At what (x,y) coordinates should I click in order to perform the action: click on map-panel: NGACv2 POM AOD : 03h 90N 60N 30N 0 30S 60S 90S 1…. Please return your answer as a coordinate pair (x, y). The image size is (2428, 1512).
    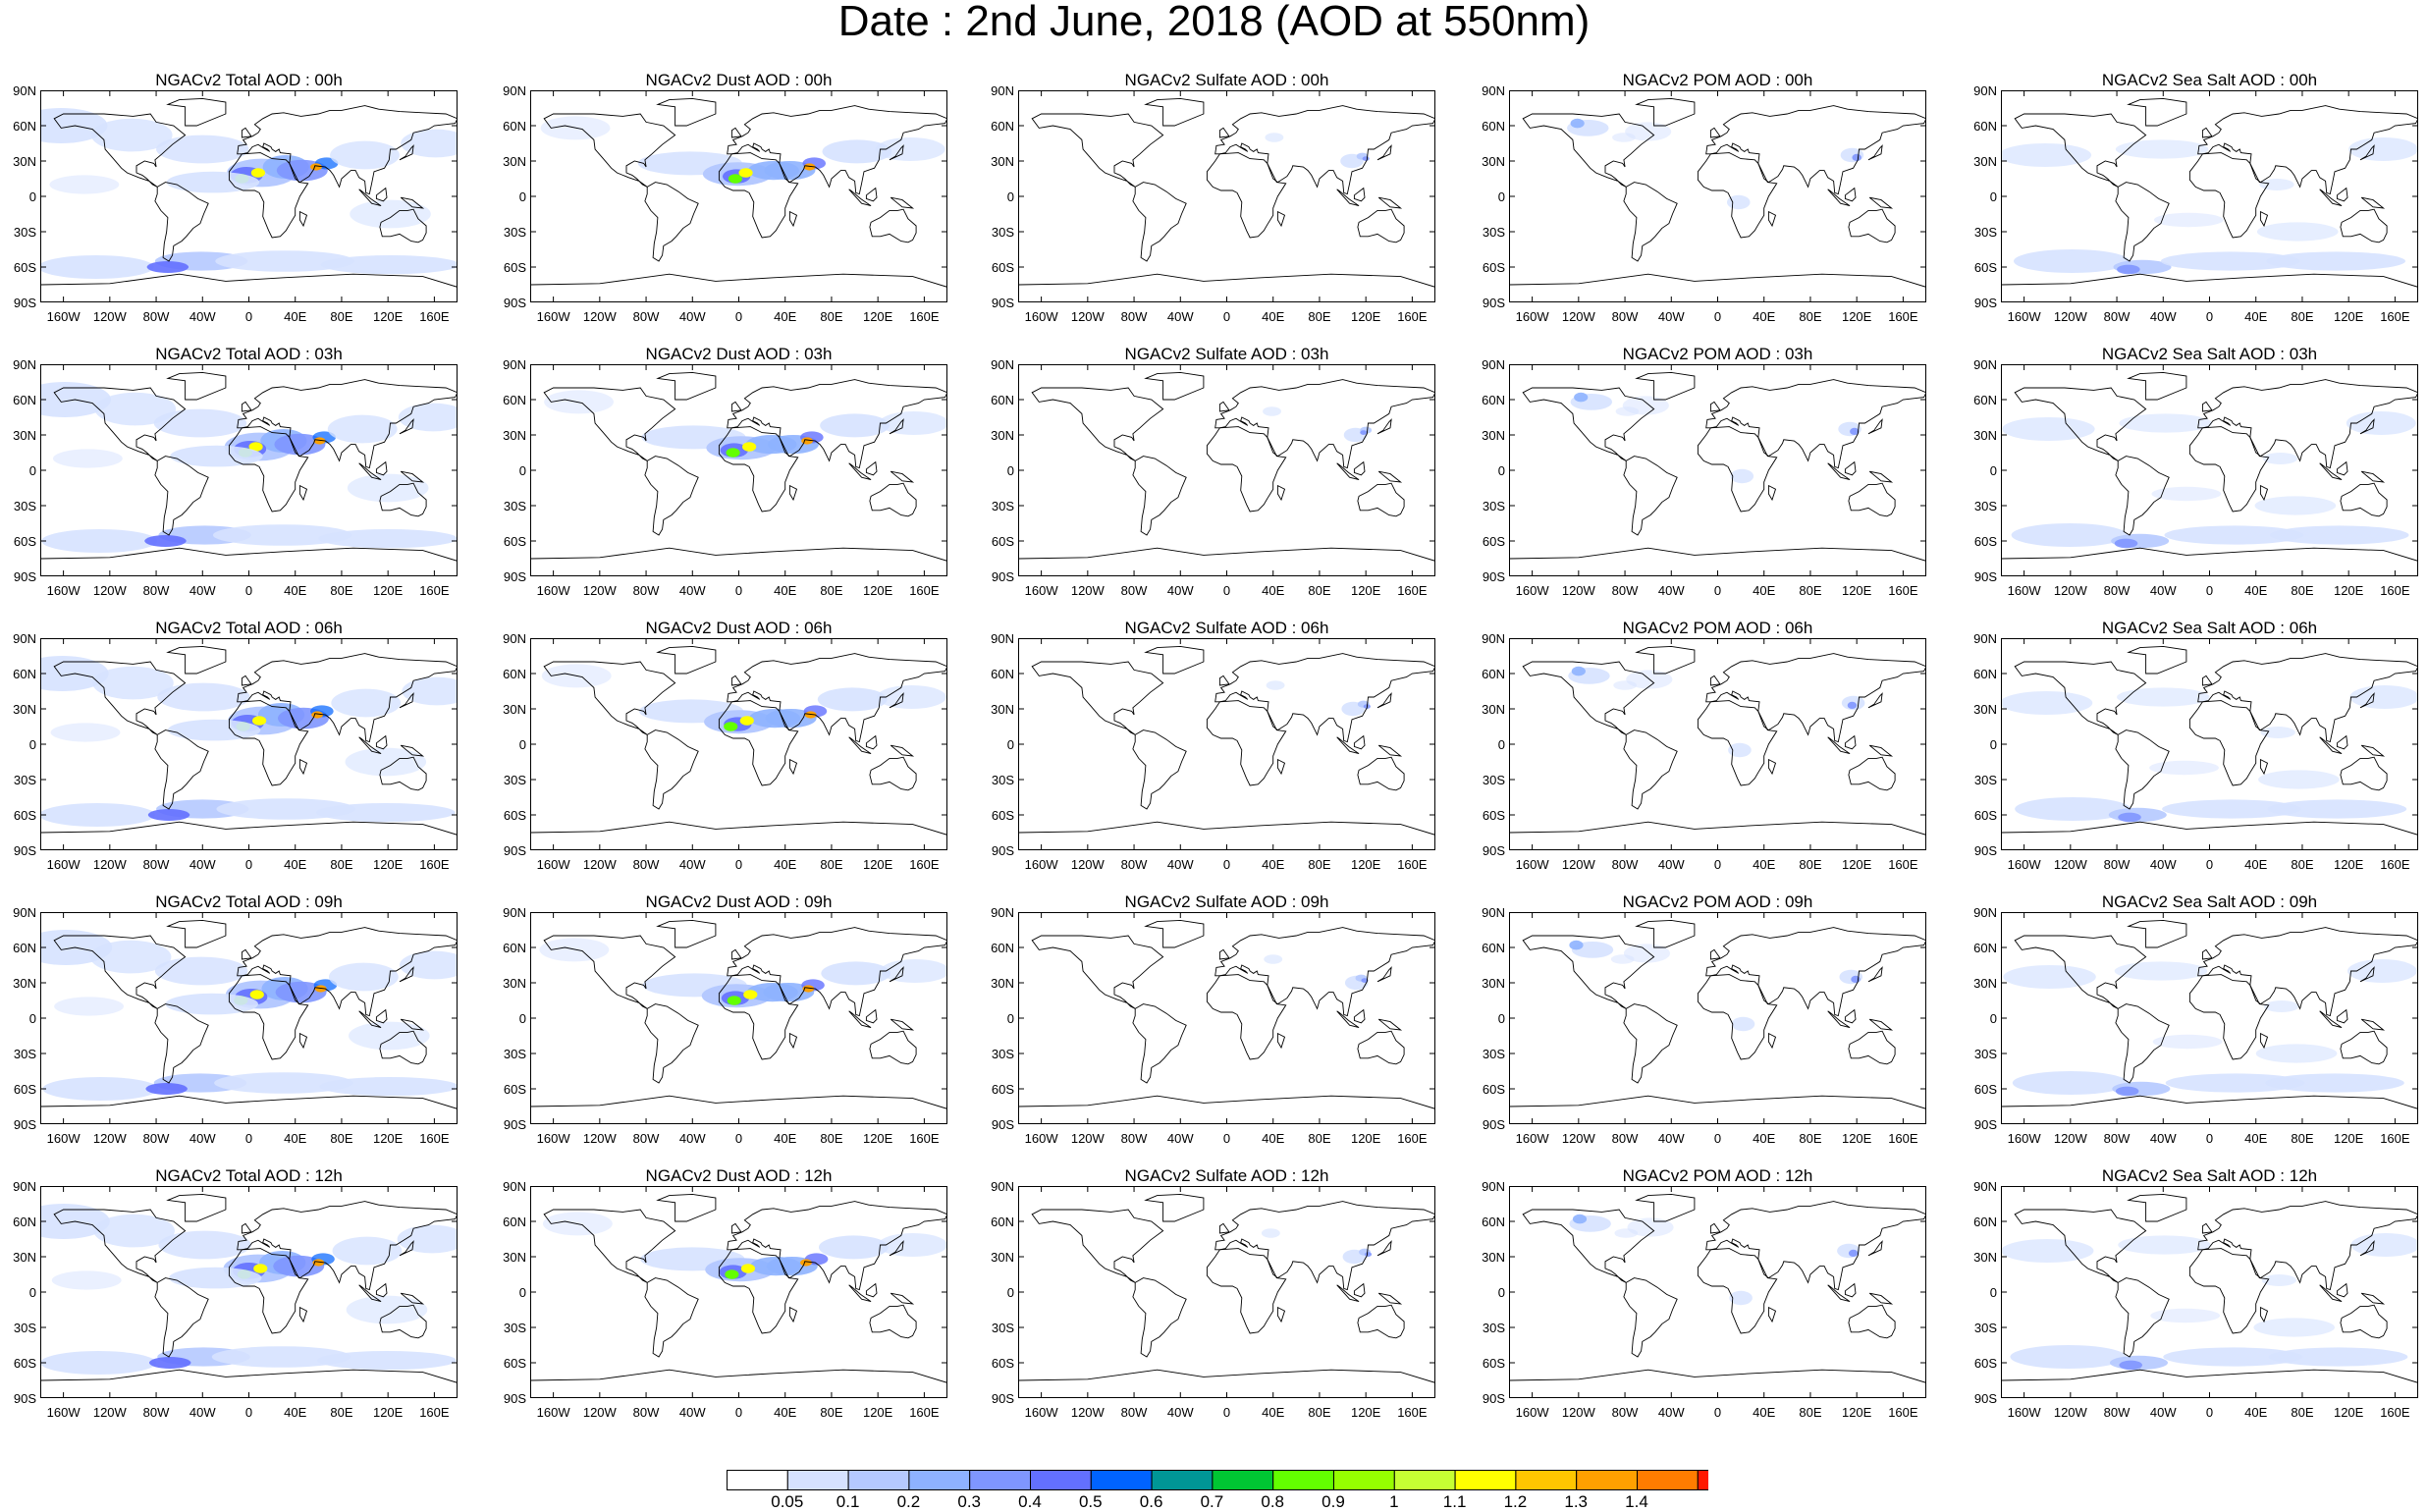
    Looking at the image, I should click on (1701, 481).